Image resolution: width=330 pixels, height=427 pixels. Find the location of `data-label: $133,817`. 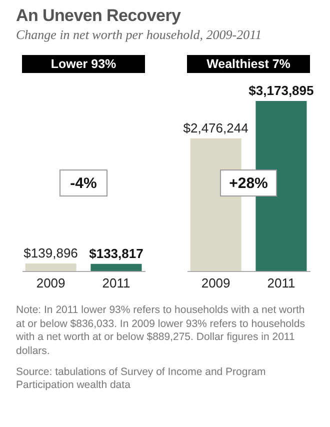

data-label: $133,817 is located at coordinates (116, 253).